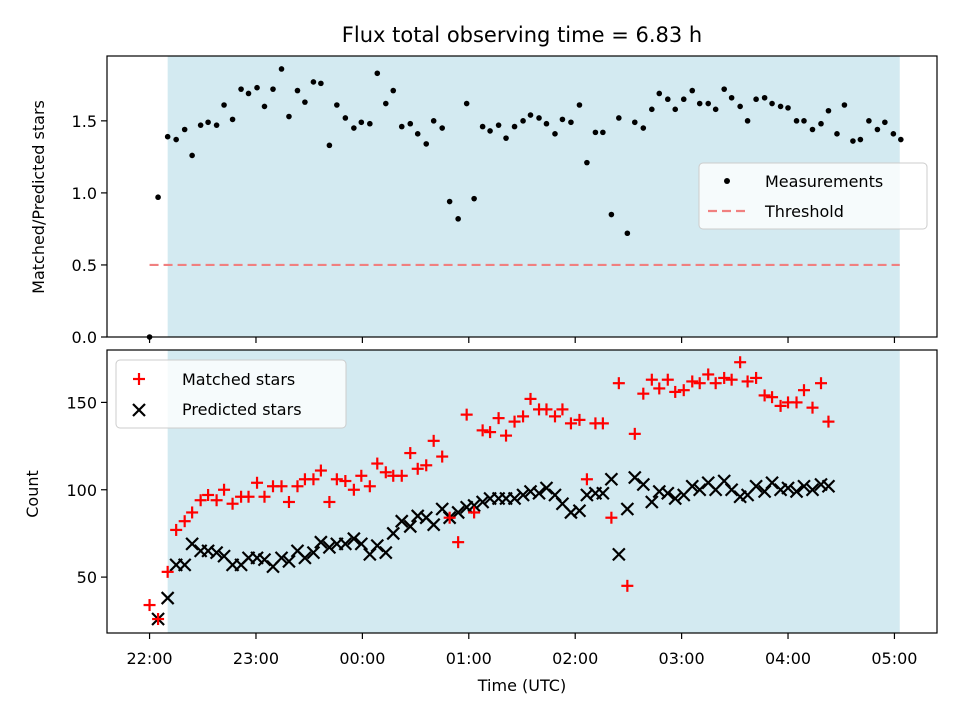  What do you see at coordinates (894, 658) in the screenshot?
I see `x-tick-label: 05:00` at bounding box center [894, 658].